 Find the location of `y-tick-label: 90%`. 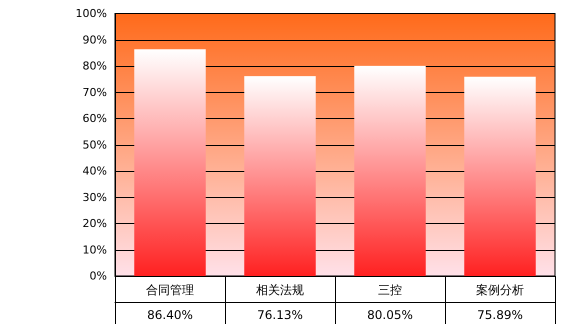

y-tick-label: 90% is located at coordinates (94, 39).